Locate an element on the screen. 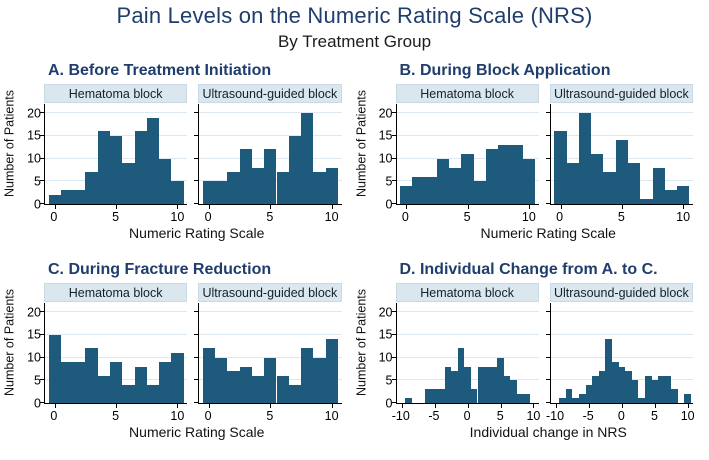 The height and width of the screenshot is (460, 709). x-tick-label: -5 is located at coordinates (434, 416).